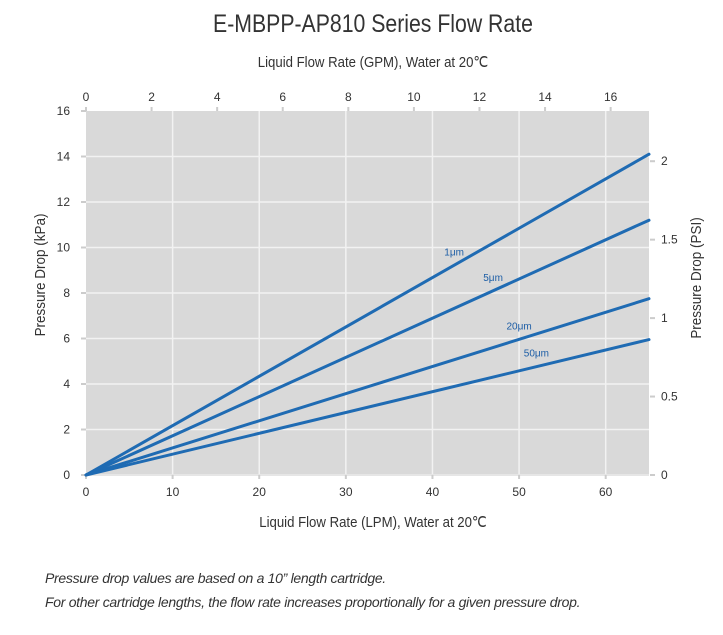  What do you see at coordinates (282, 97) in the screenshot?
I see `x2-tick-label: 6` at bounding box center [282, 97].